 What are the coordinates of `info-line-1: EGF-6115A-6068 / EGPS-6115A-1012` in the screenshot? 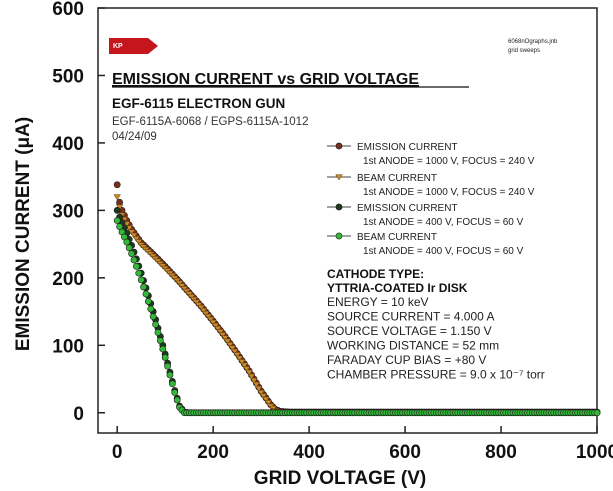 It's located at (210, 122).